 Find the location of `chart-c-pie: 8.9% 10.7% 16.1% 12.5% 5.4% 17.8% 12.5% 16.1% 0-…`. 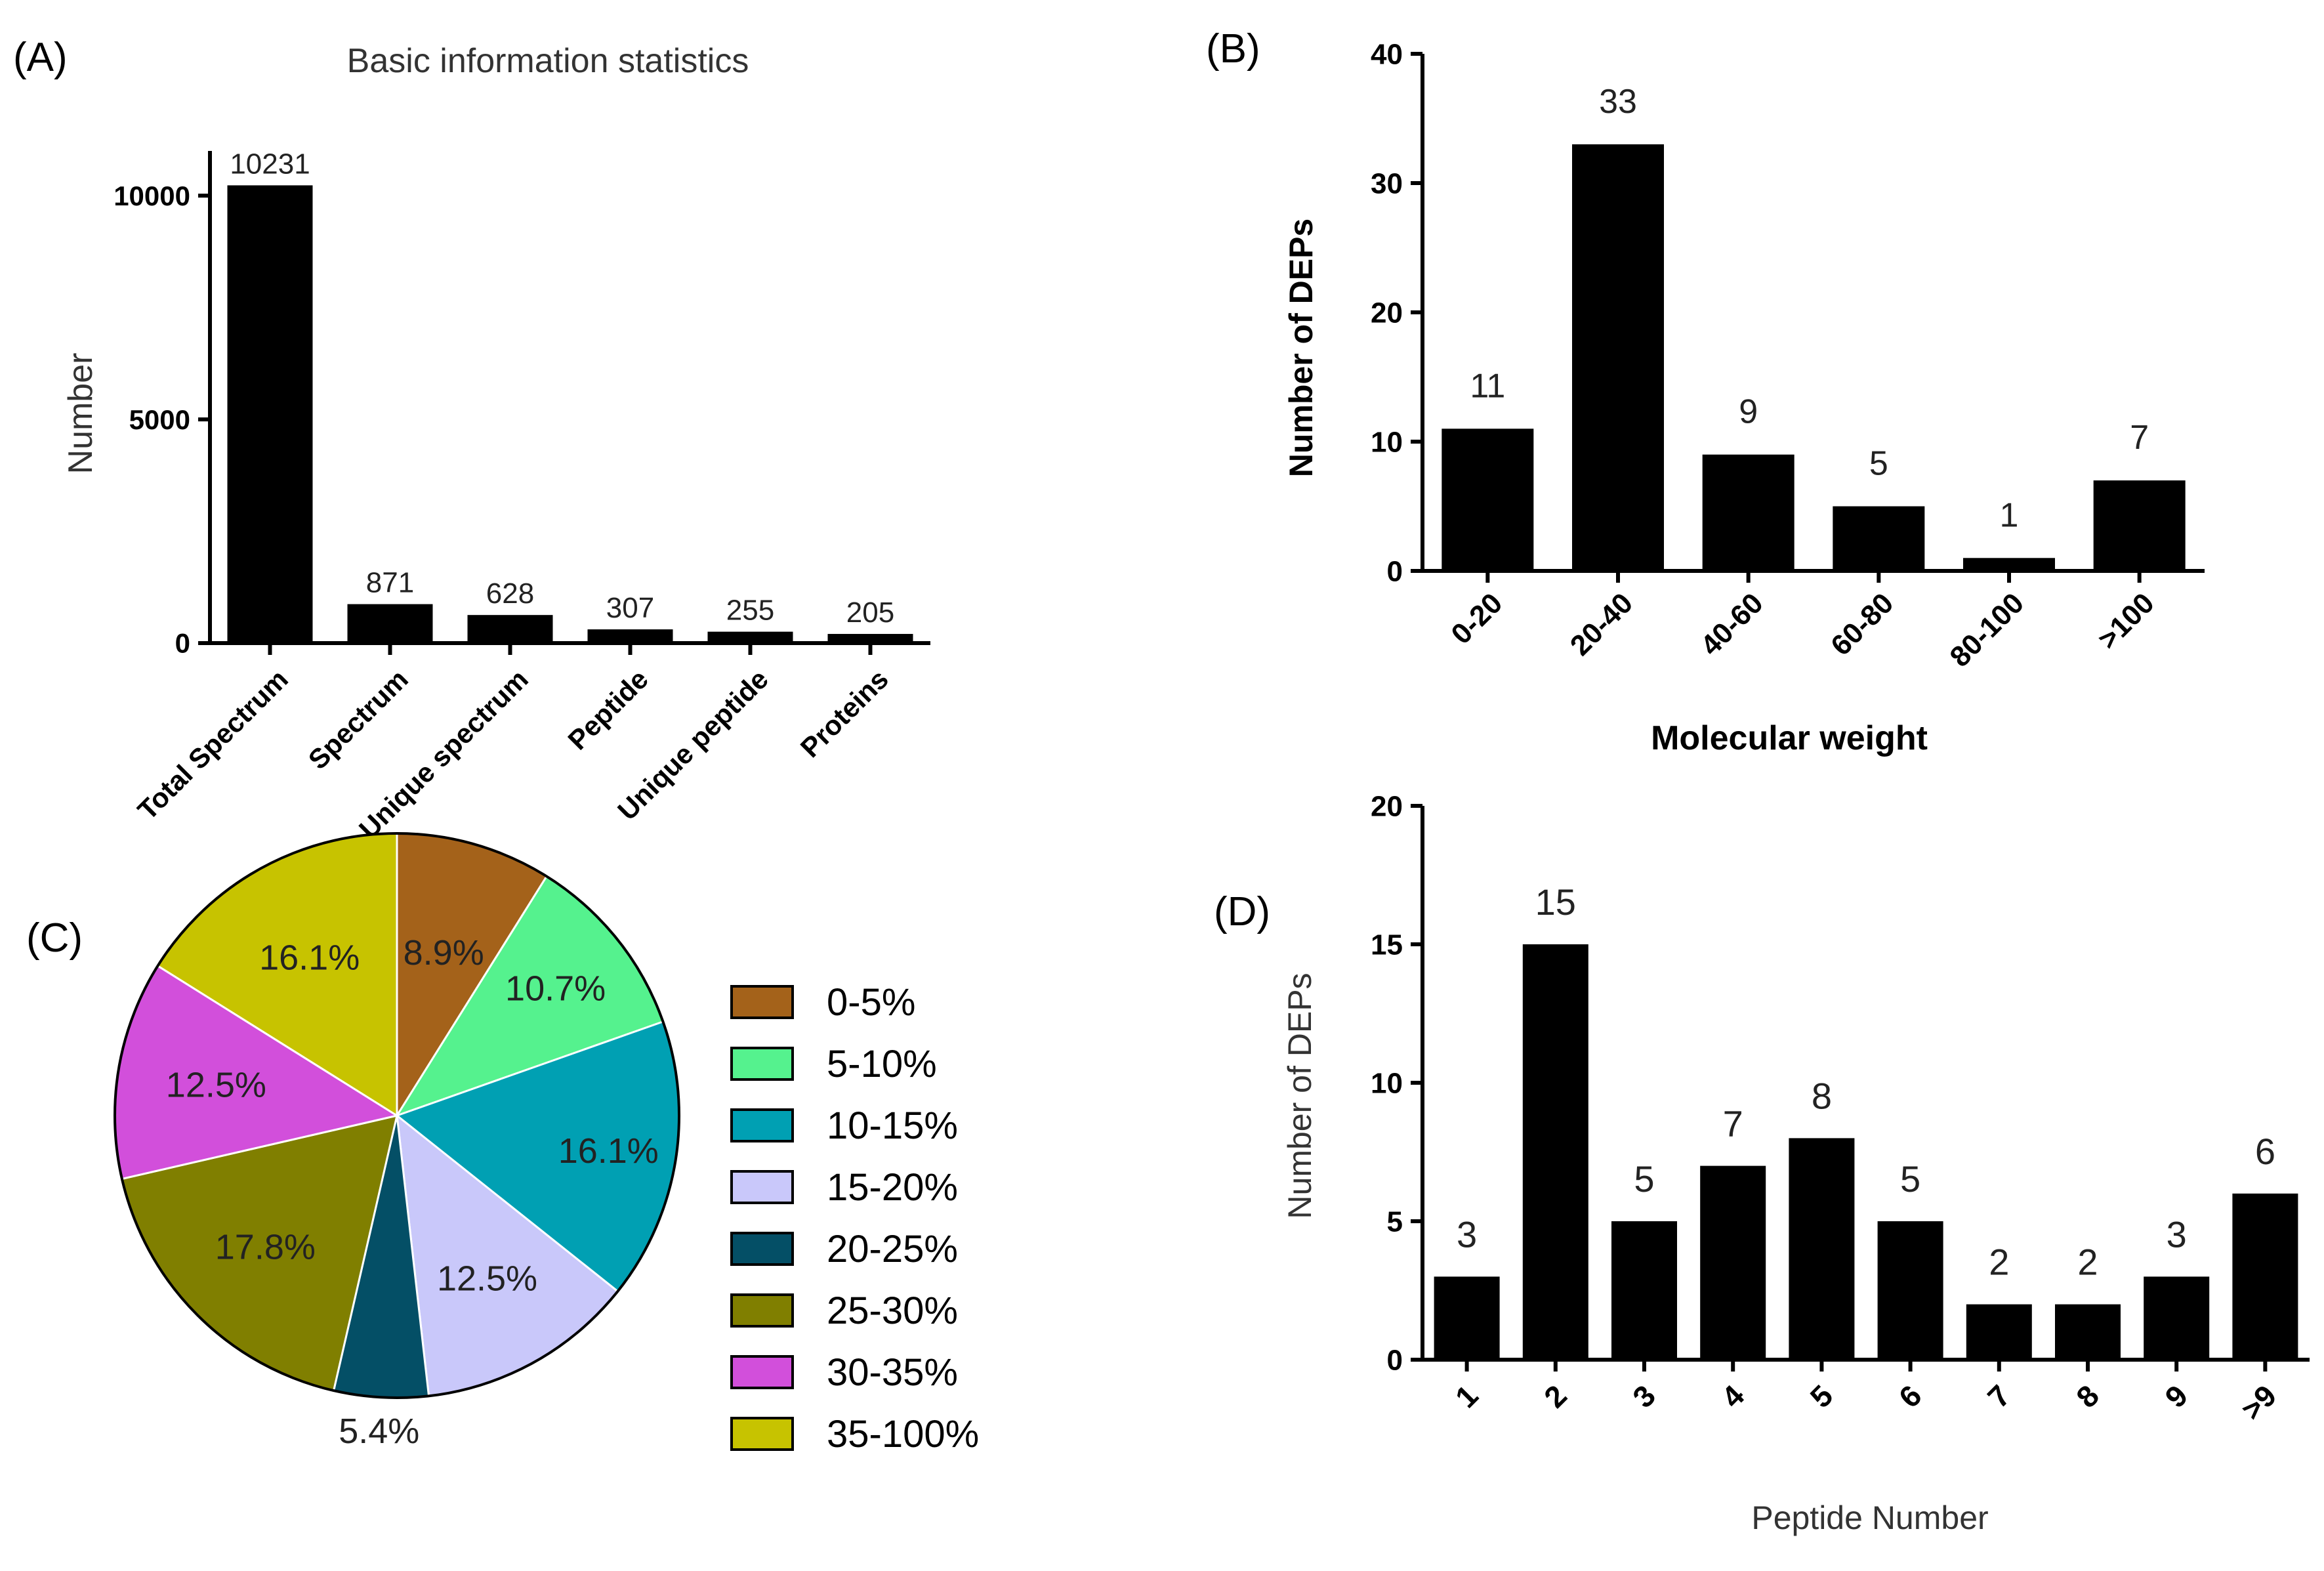

chart-c-pie: 8.9% 10.7% 16.1% 12.5% 5.4% 17.8% 12.5% 16.1% 0-… is located at coordinates (546, 1144).